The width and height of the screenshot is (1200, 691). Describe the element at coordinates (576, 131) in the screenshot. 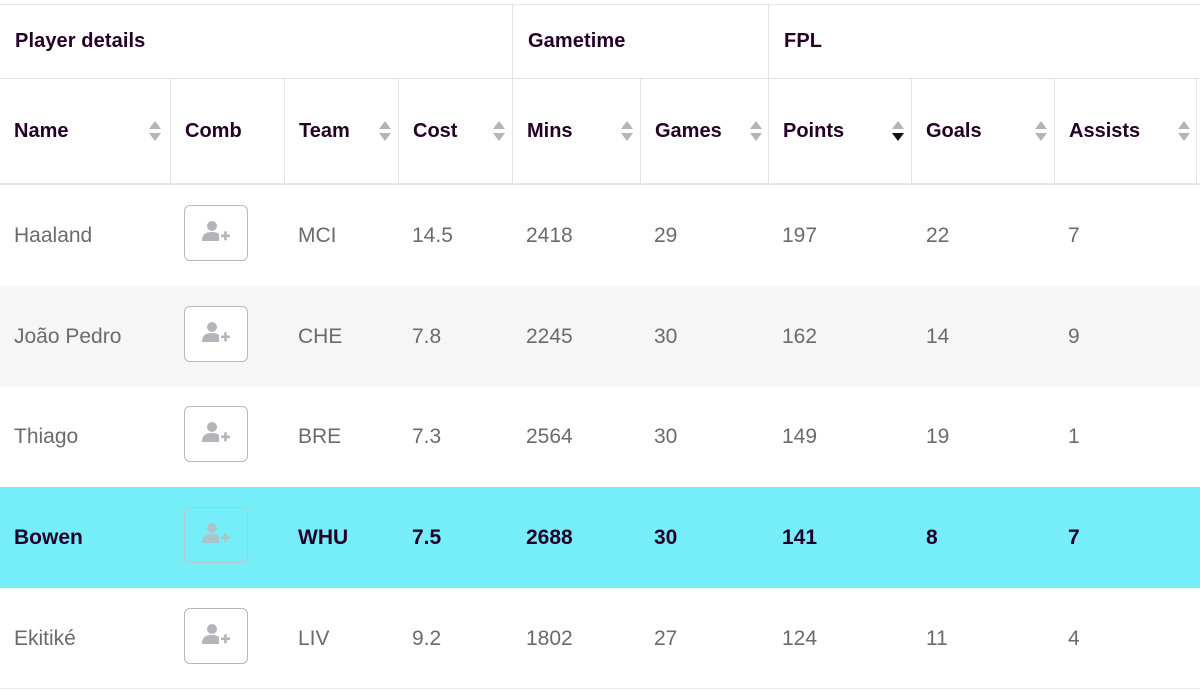

I see `column-header-mins: Mins` at that location.